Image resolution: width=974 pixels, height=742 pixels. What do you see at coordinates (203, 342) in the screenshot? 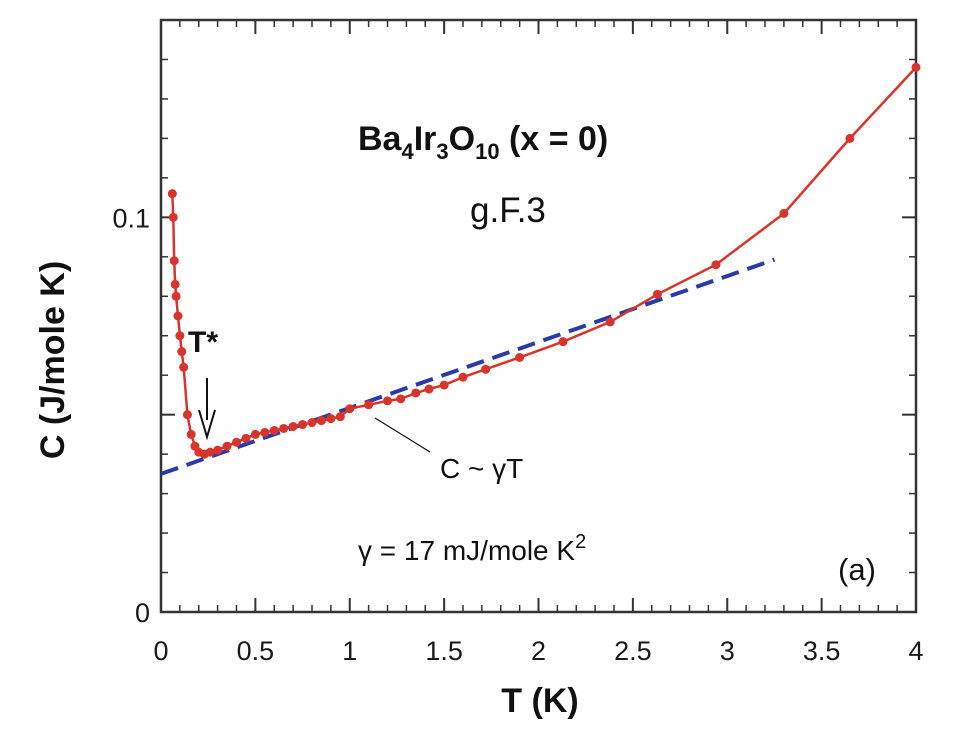
I see `tstar-label: T*` at bounding box center [203, 342].